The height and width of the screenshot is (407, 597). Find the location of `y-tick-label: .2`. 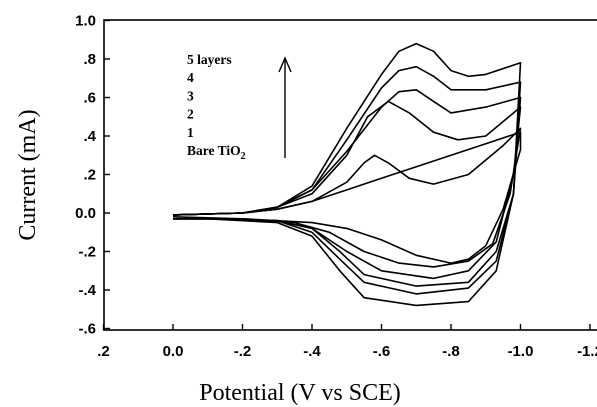

y-tick-label: .2 is located at coordinates (89, 175).